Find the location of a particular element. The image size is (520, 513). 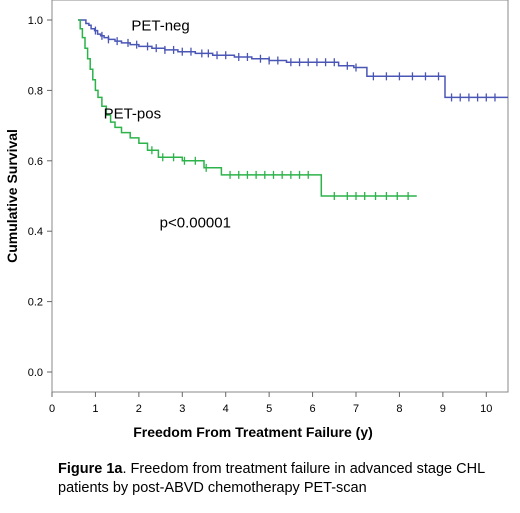

x-tick-label: 3 is located at coordinates (182, 409).